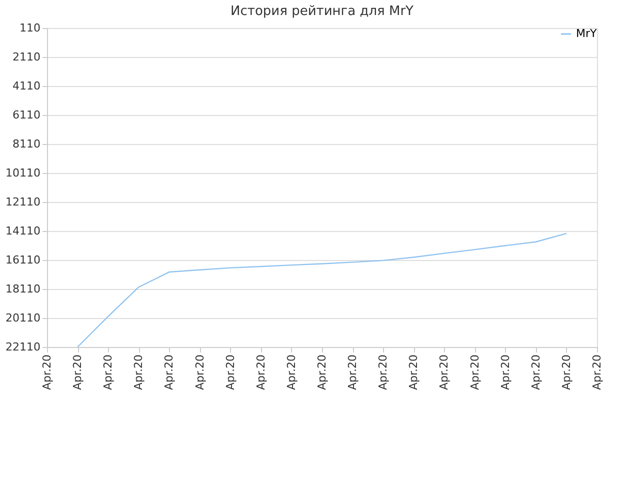 Image resolution: width=640 pixels, height=480 pixels. I want to click on y-tick-label: 14110, so click(23, 231).